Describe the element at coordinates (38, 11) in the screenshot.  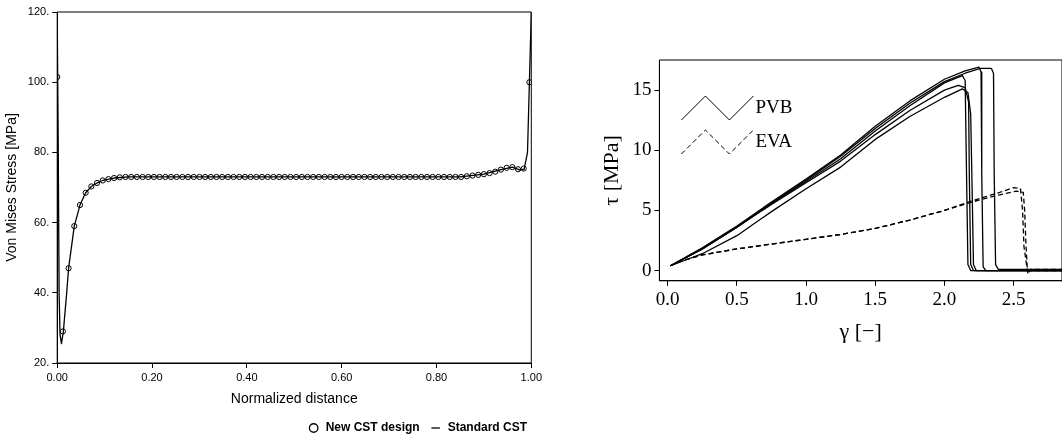
I see `y-tick-label: 120.` at that location.